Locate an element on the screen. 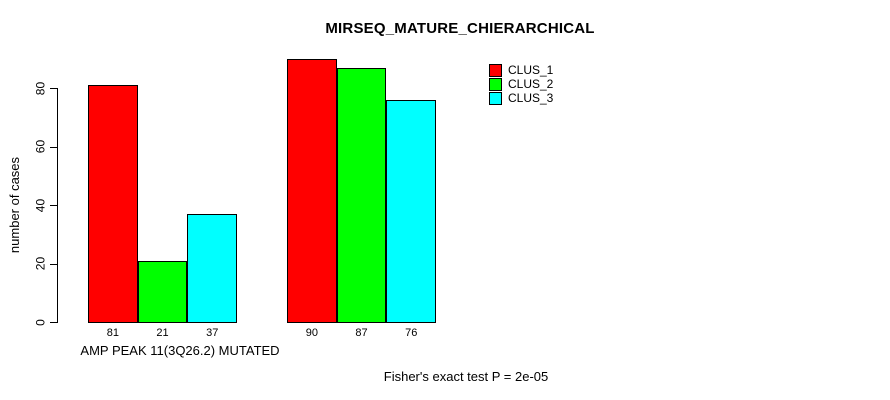 This screenshot has height=400, width=890. x-category-label: AMP PEAK 11(3Q26.2) MUTATED is located at coordinates (180, 350).